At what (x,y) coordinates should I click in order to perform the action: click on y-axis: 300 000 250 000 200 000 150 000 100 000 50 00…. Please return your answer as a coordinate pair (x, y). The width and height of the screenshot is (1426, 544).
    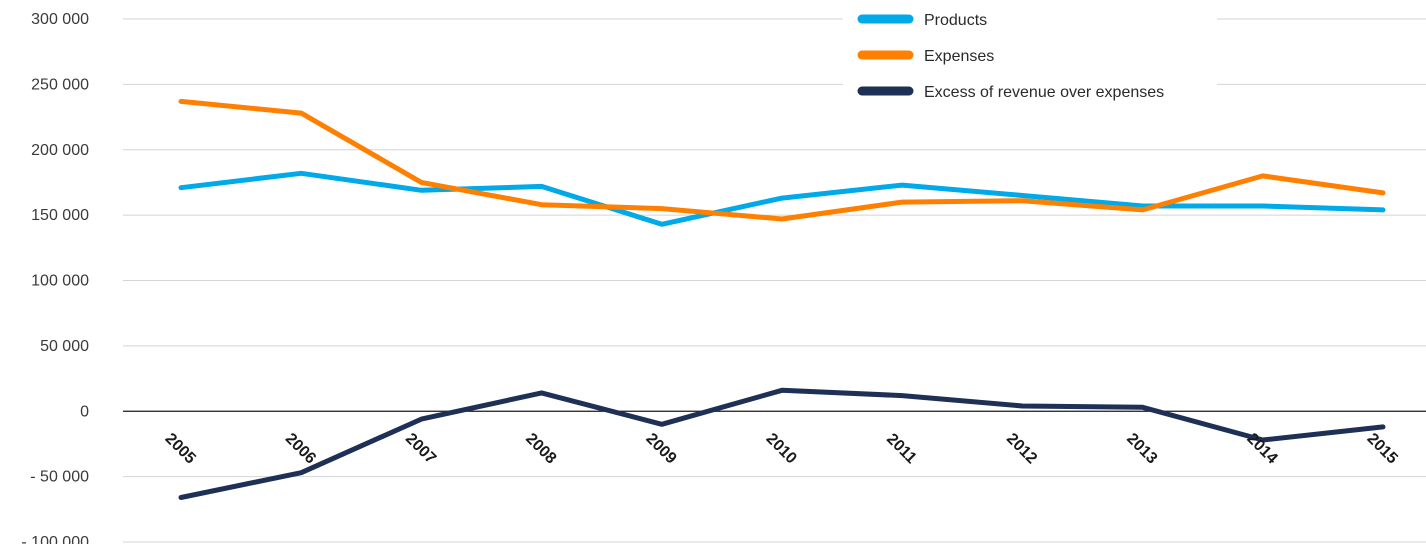
    Looking at the image, I should click on (55, 277).